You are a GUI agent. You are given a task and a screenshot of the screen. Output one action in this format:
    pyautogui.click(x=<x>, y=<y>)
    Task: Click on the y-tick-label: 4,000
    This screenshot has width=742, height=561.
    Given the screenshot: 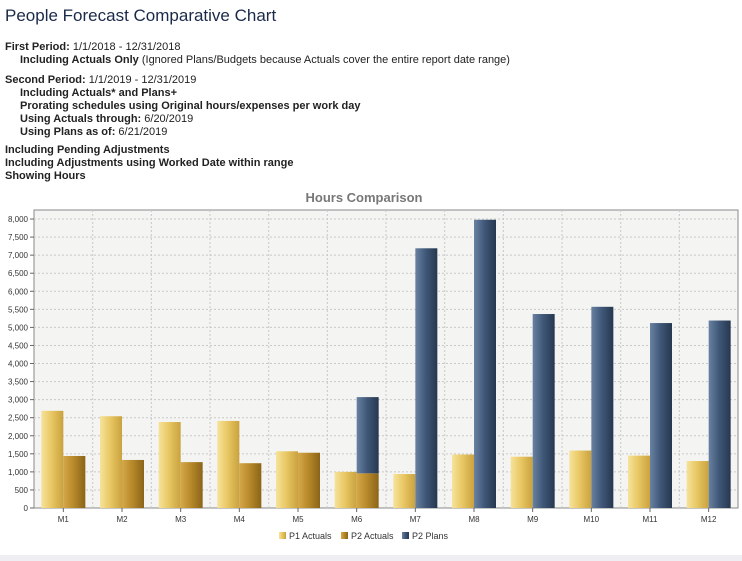 What is the action you would take?
    pyautogui.click(x=18, y=364)
    